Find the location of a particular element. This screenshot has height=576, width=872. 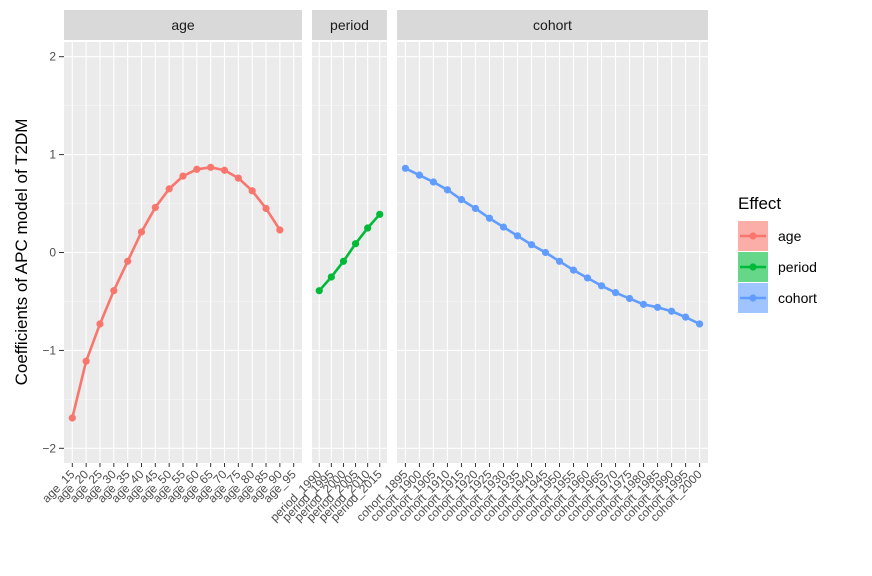

legend-label: age is located at coordinates (790, 236).